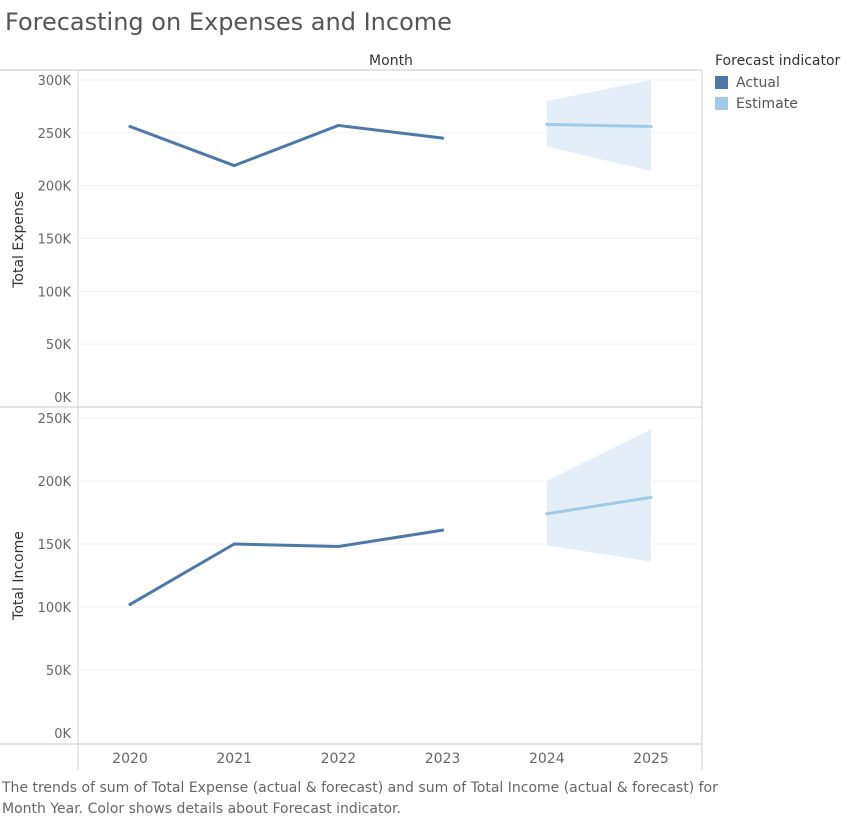  What do you see at coordinates (55, 81) in the screenshot?
I see `y-tick-label: 300K` at bounding box center [55, 81].